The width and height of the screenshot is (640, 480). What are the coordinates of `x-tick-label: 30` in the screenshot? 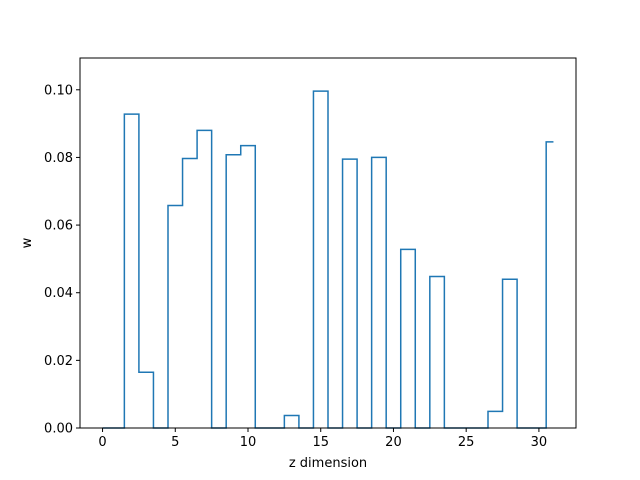 It's located at (539, 442).